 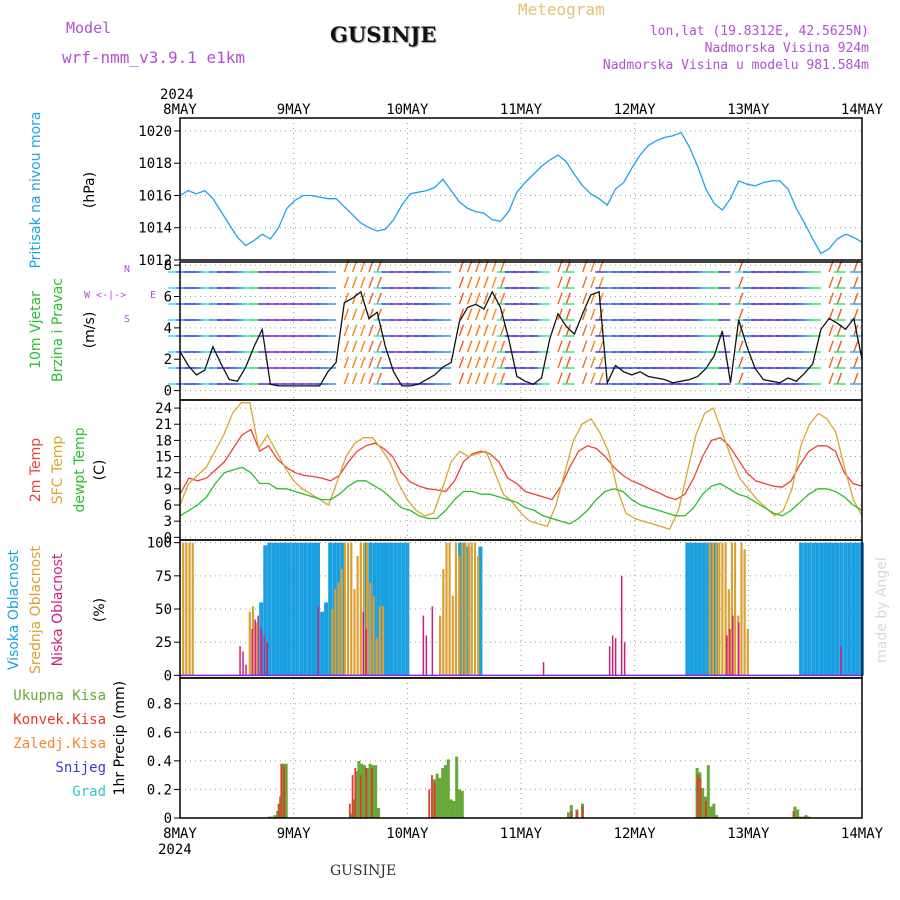 What do you see at coordinates (58, 609) in the screenshot?
I see `cloud-ylabel-low: Niska Oblacnost` at bounding box center [58, 609].